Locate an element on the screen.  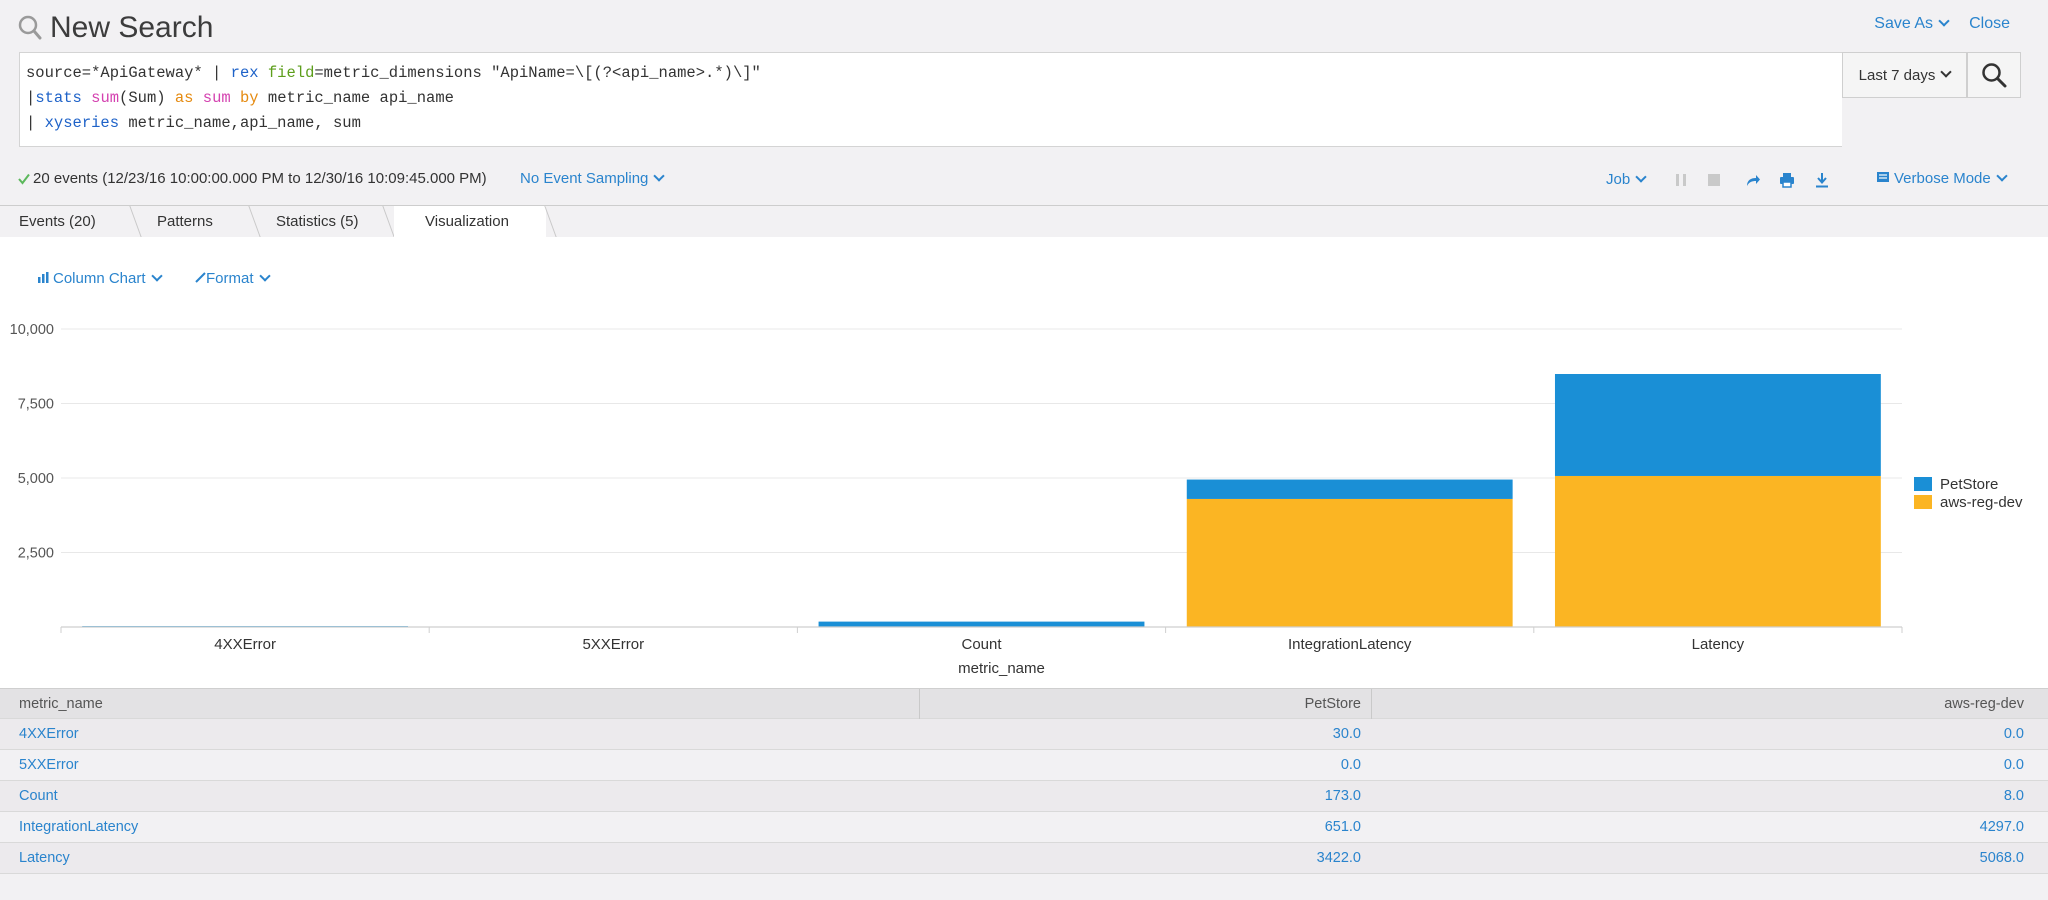
save-as-label: Save As is located at coordinates (1903, 23).